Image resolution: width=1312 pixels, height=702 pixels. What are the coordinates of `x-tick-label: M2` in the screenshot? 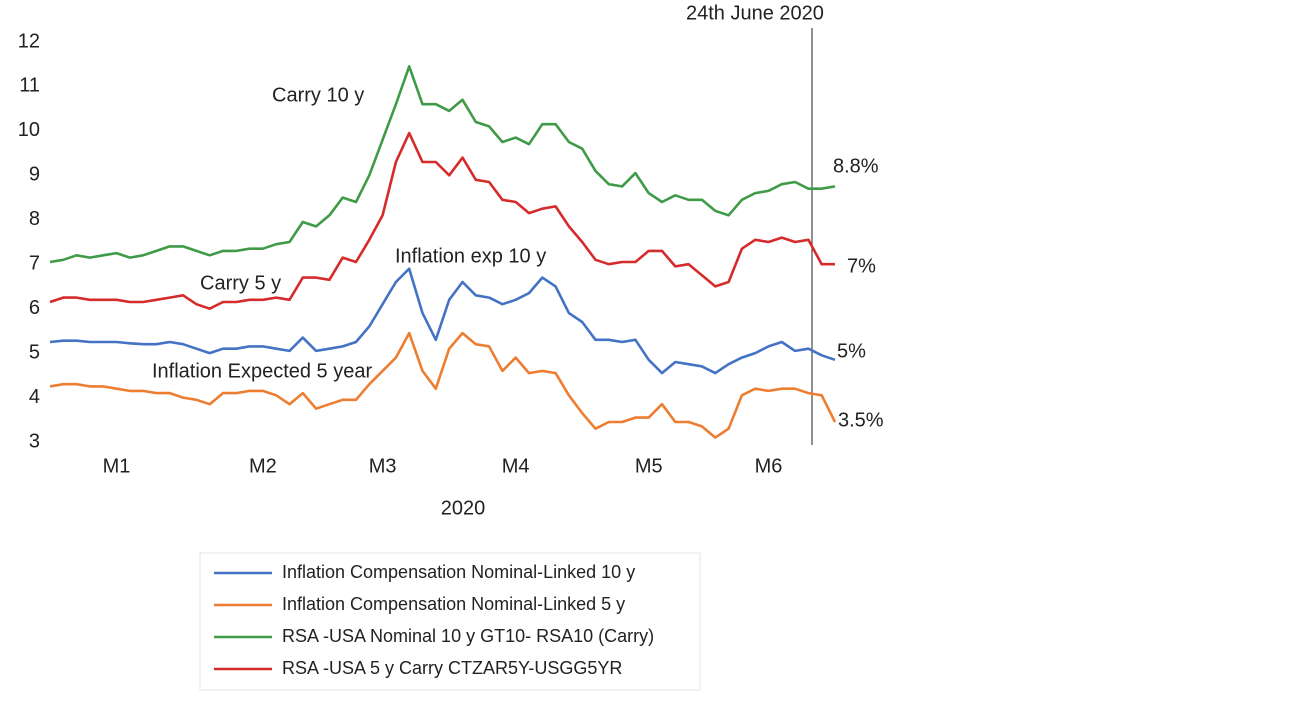 It's located at (263, 466).